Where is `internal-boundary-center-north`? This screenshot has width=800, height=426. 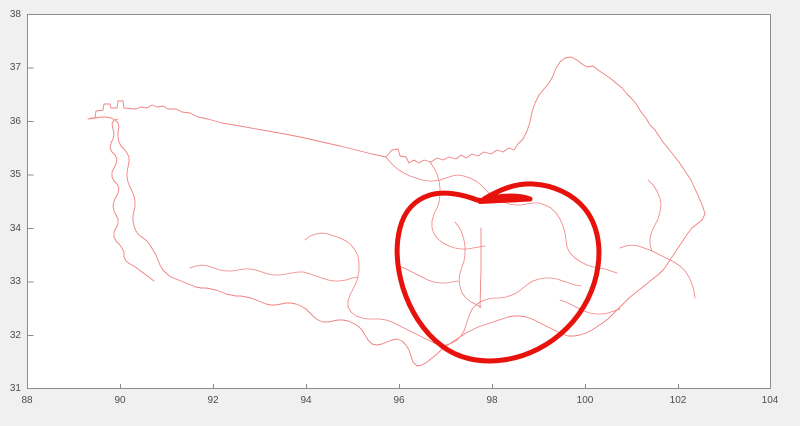 internal-boundary-center-north is located at coordinates (457, 205).